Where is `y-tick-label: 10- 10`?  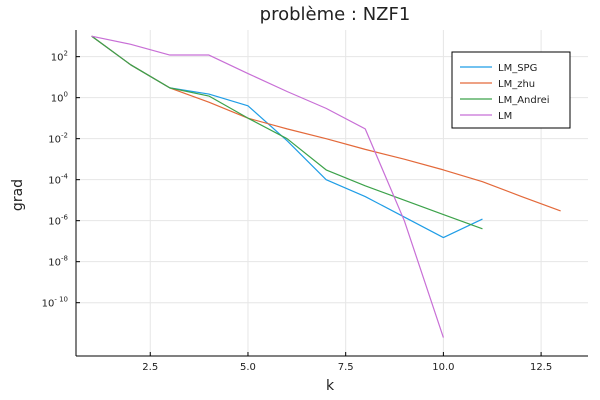
y-tick-label: 10- 10 is located at coordinates (55, 303).